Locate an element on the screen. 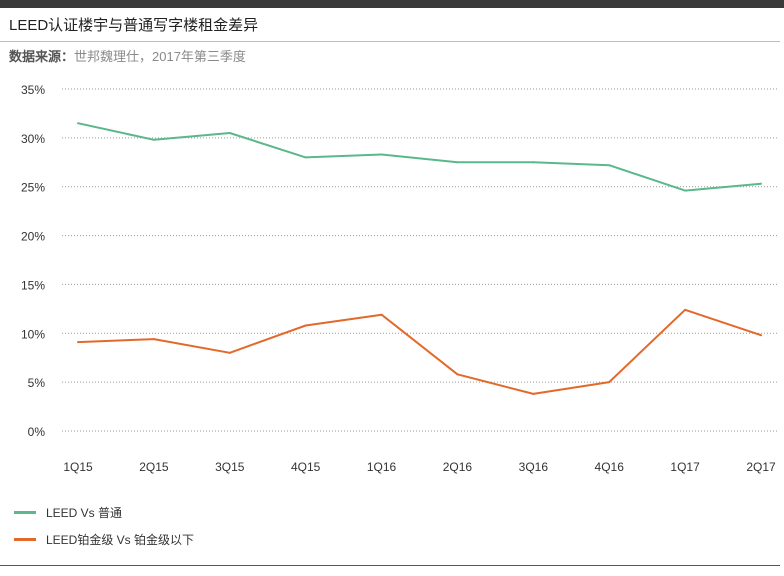 The height and width of the screenshot is (576, 784). legend-item-leed-vs-normal: LEED Vs 普通 is located at coordinates (68, 512).